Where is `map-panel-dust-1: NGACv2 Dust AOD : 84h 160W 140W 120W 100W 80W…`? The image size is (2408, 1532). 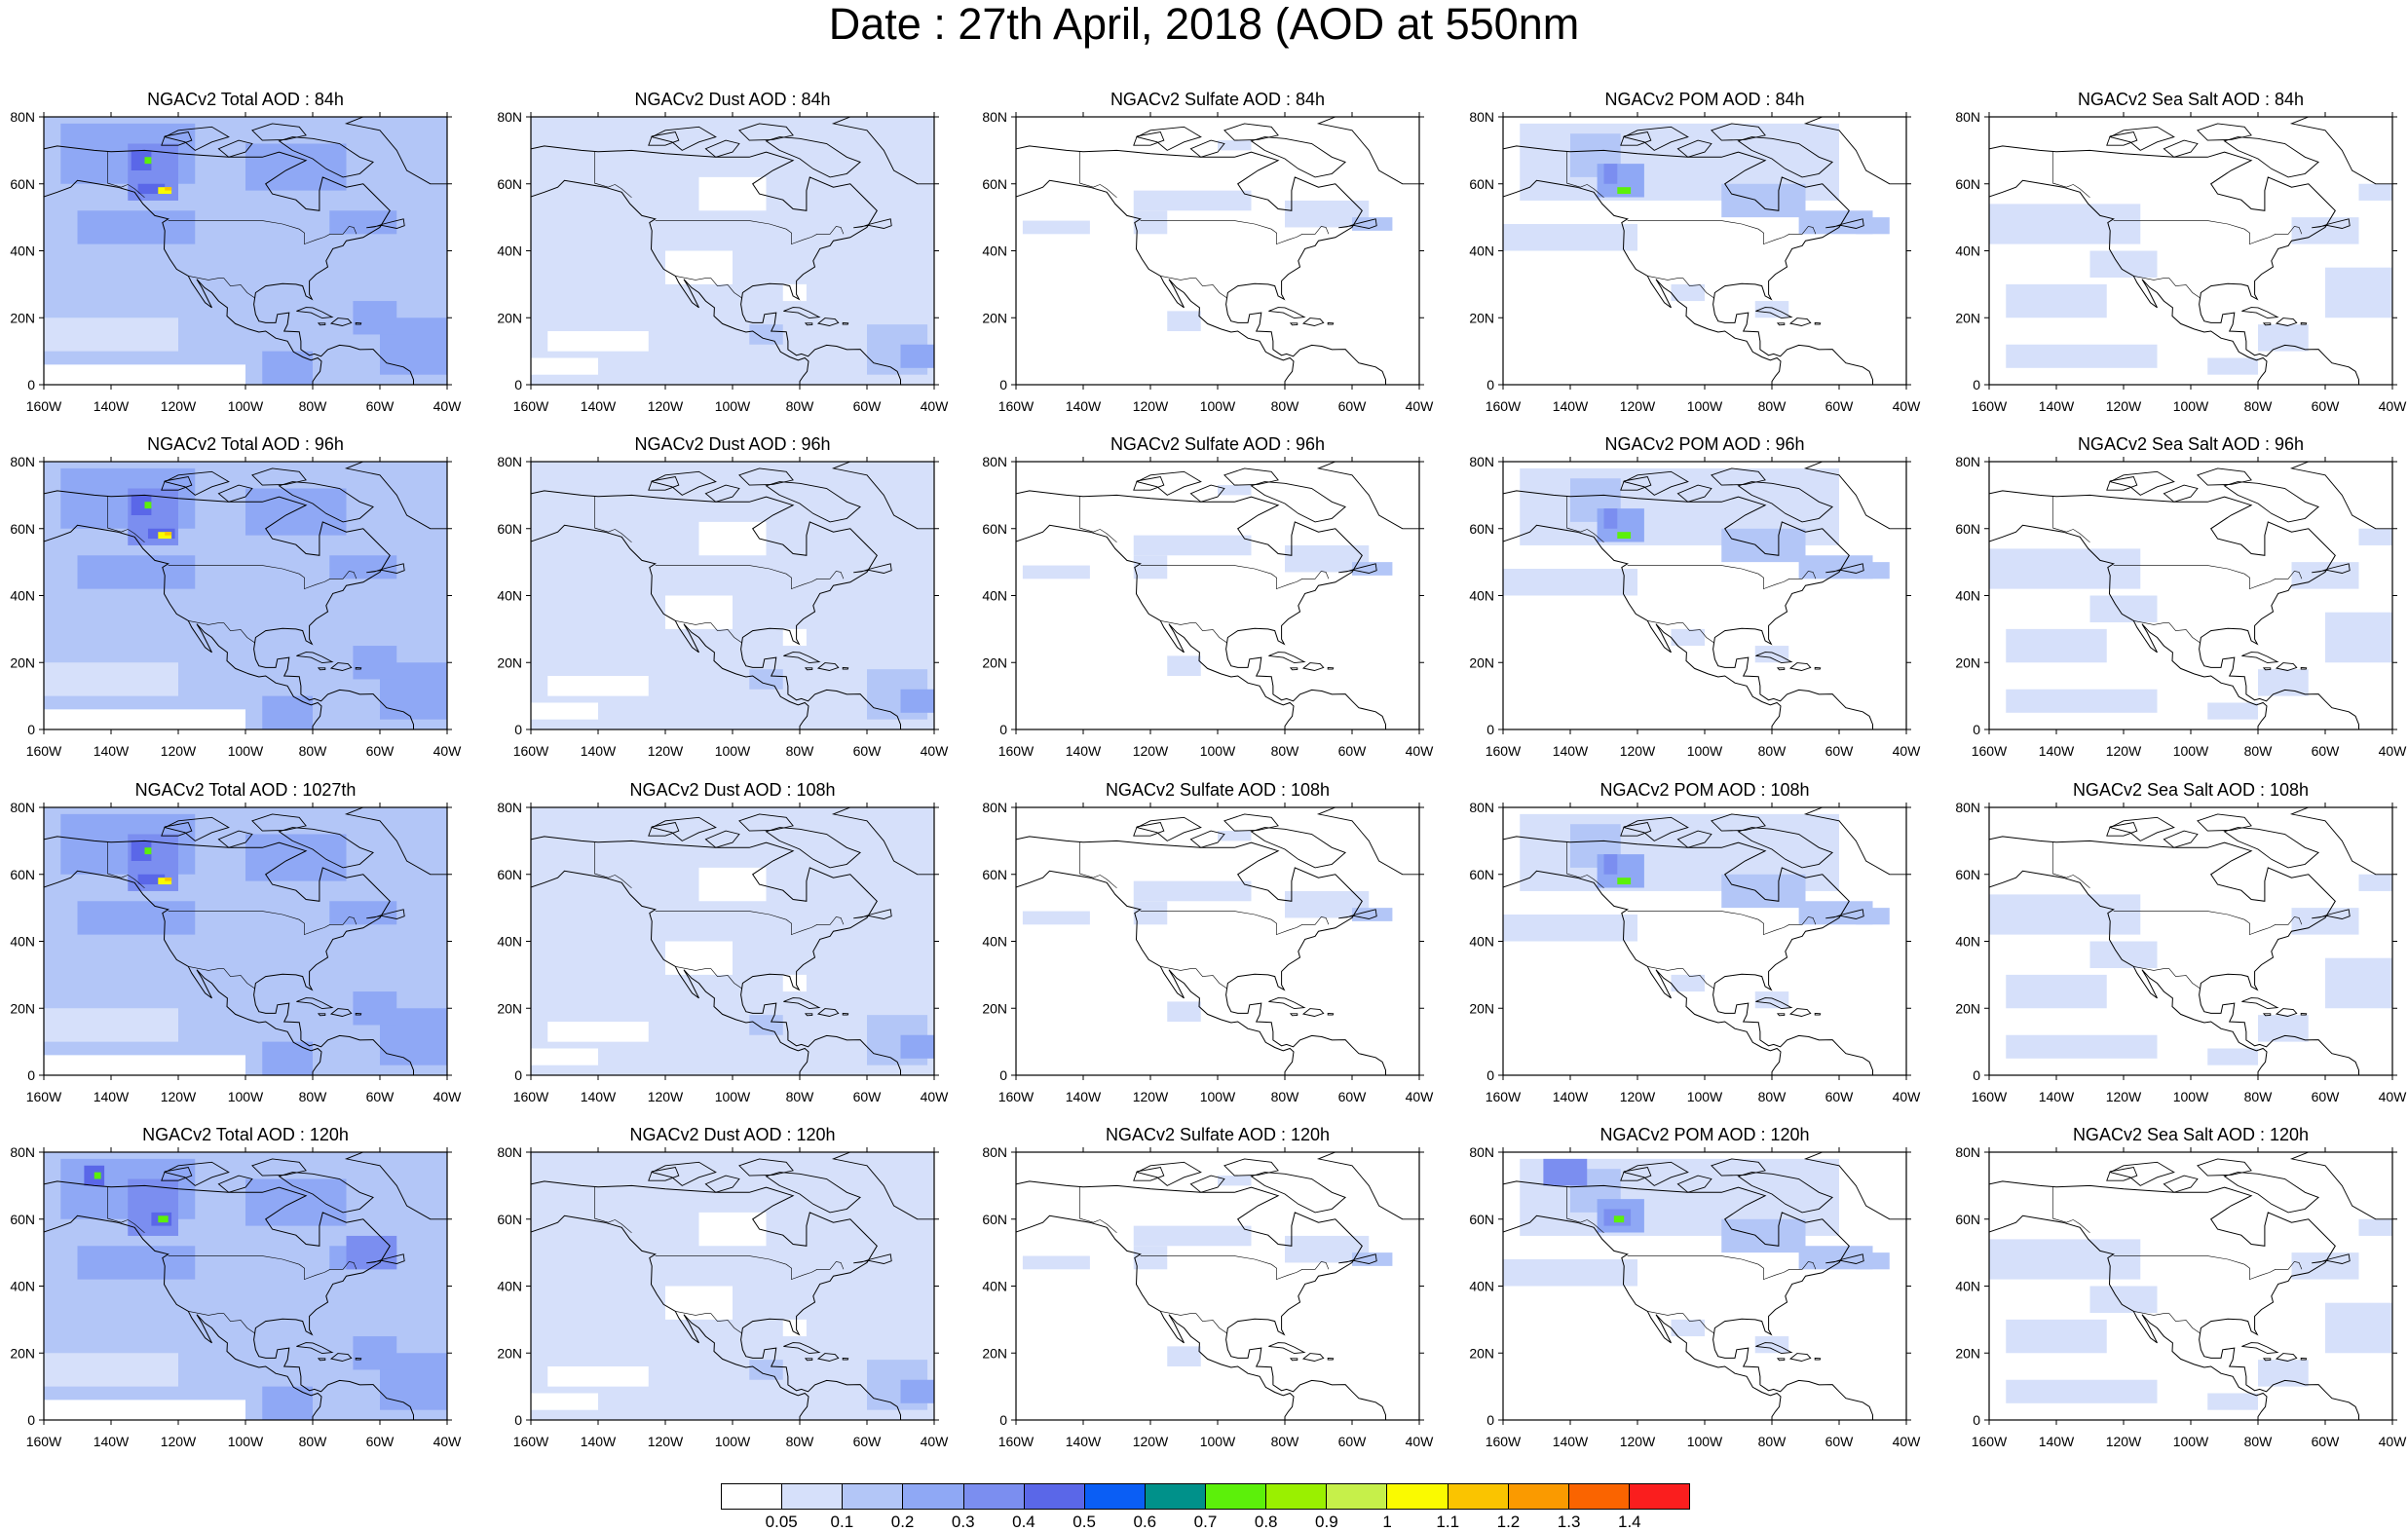
map-panel-dust-1: NGACv2 Dust AOD : 84h 160W 140W 120W 100W 80W… is located at coordinates (718, 255).